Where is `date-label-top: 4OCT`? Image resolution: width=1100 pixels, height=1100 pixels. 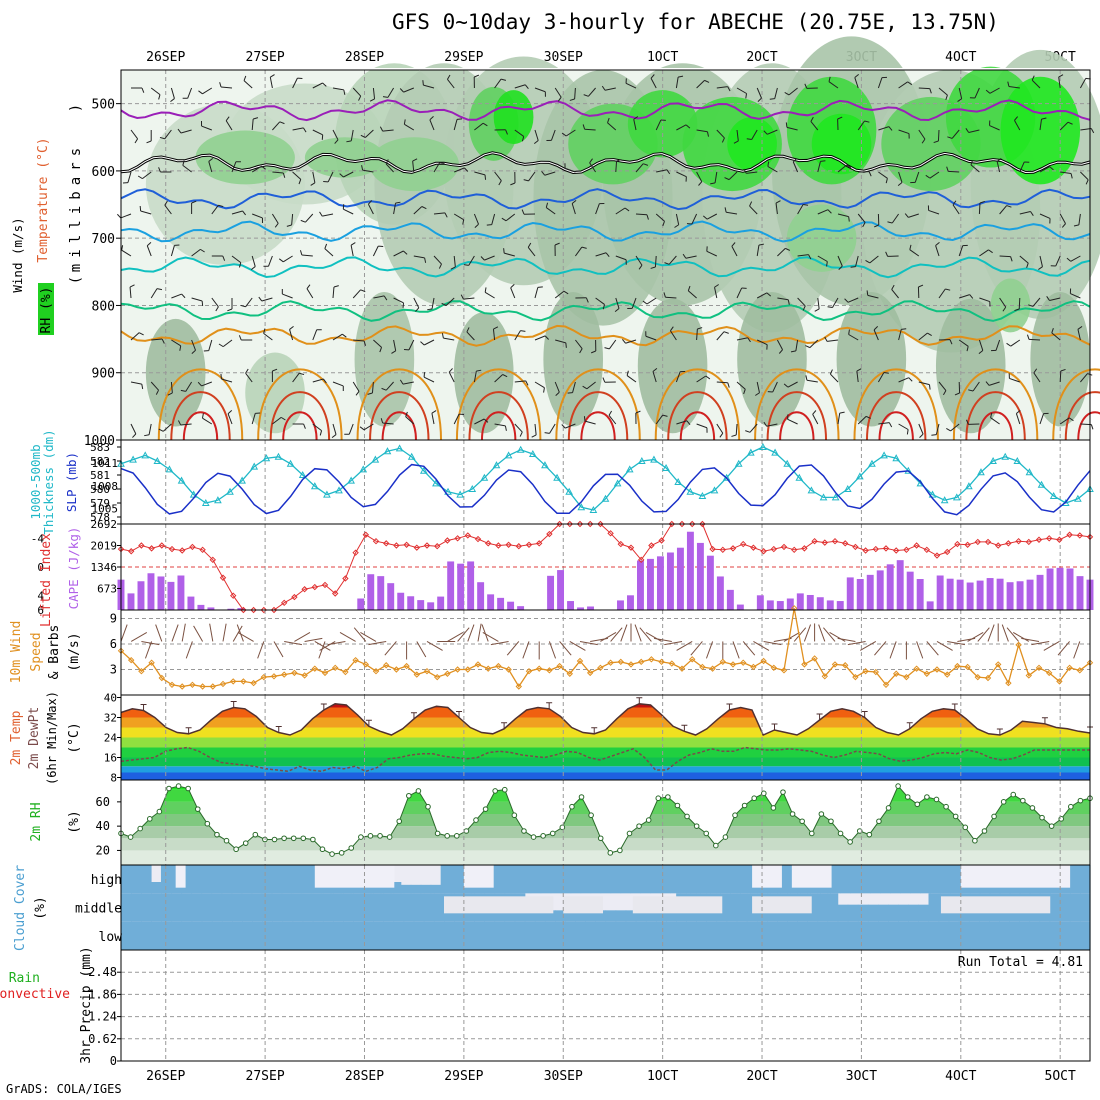 date-label-top: 4OCT is located at coordinates (960, 57).